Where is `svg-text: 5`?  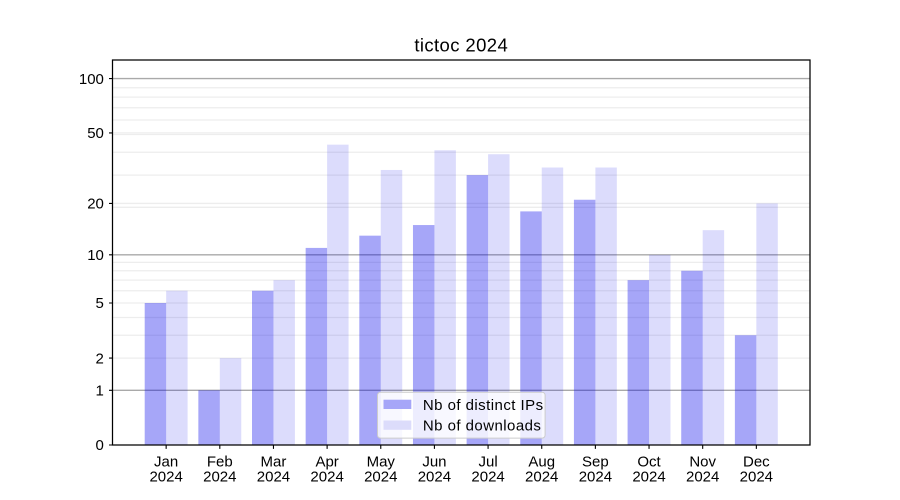 svg-text: 5 is located at coordinates (100, 303).